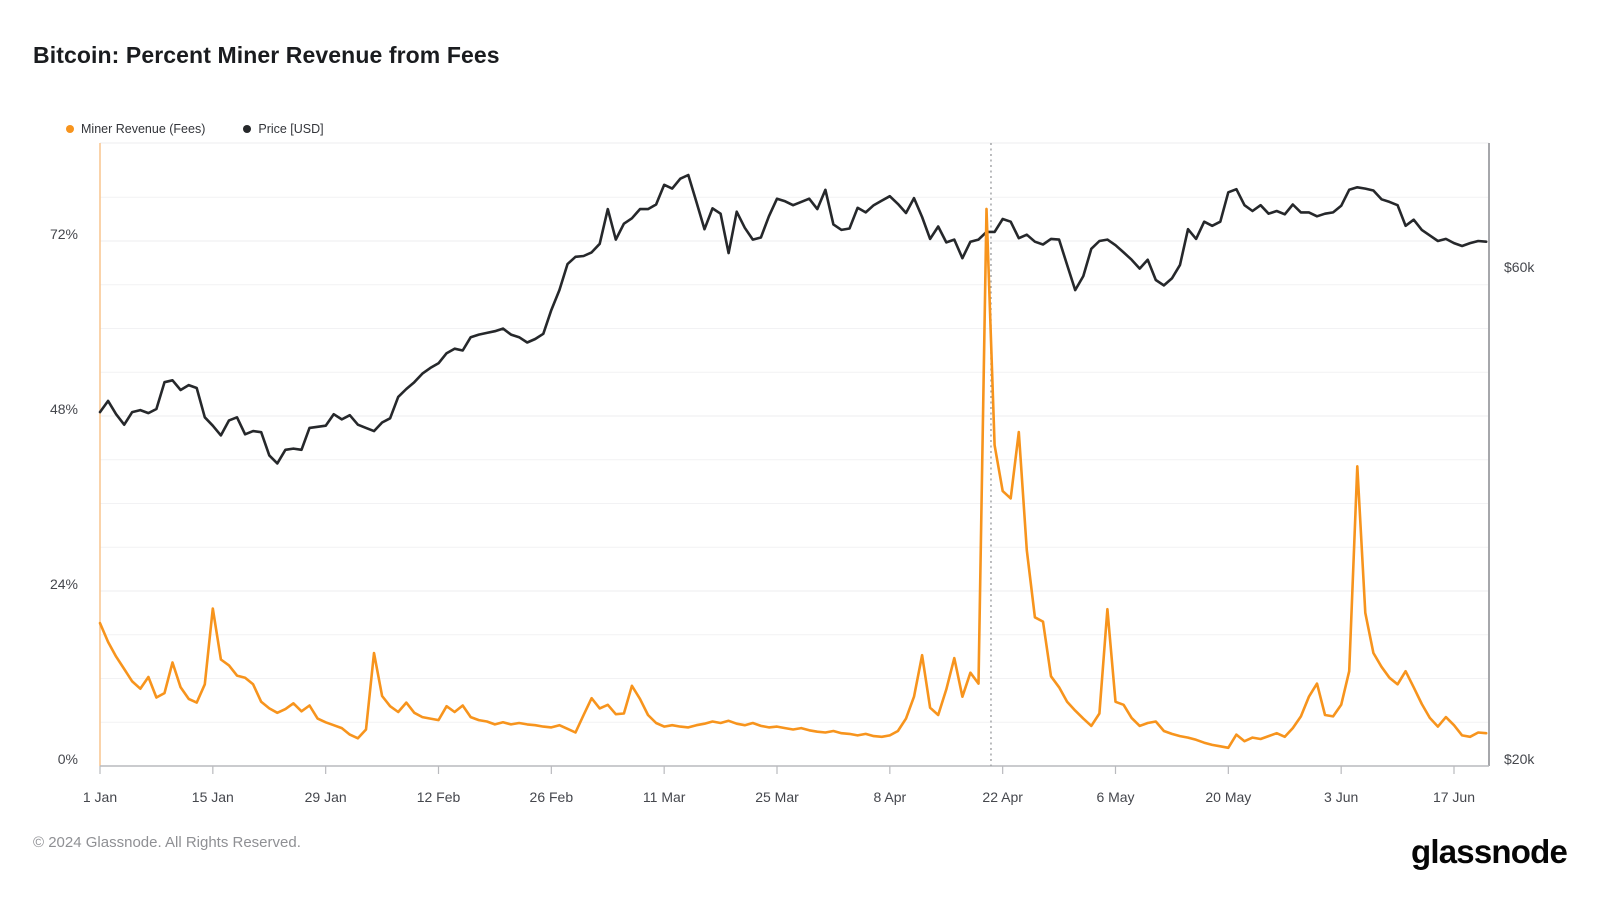 The height and width of the screenshot is (900, 1600). I want to click on y-left-tick-label: 48%, so click(64, 409).